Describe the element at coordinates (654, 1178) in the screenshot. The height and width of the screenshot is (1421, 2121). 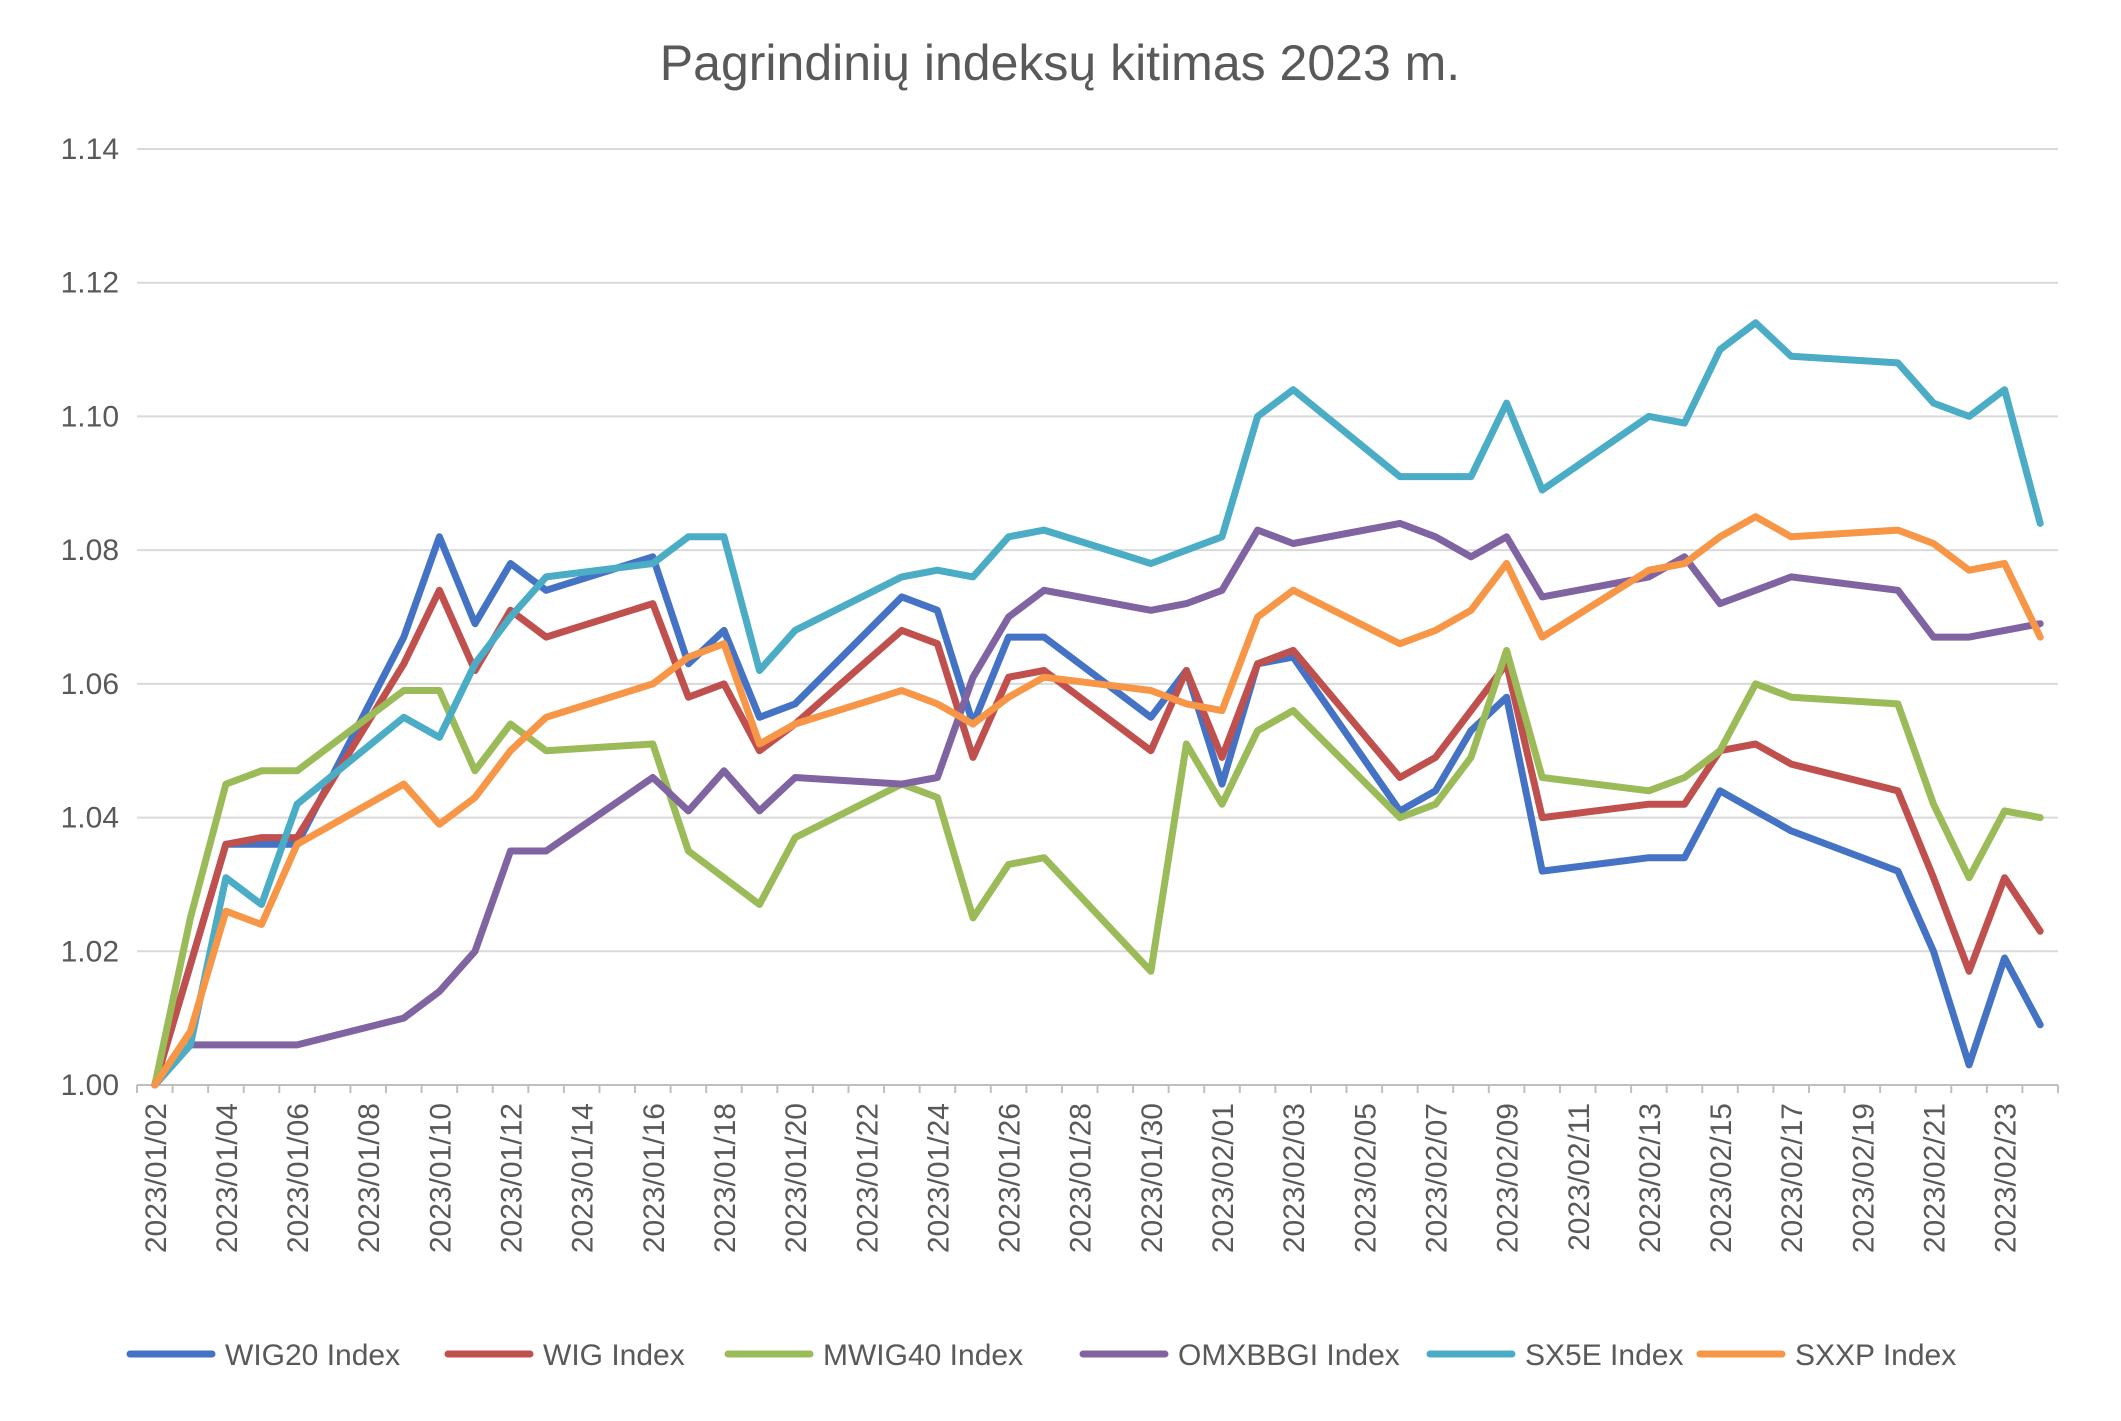
I see `x-tick-label: 2023/01/16` at that location.